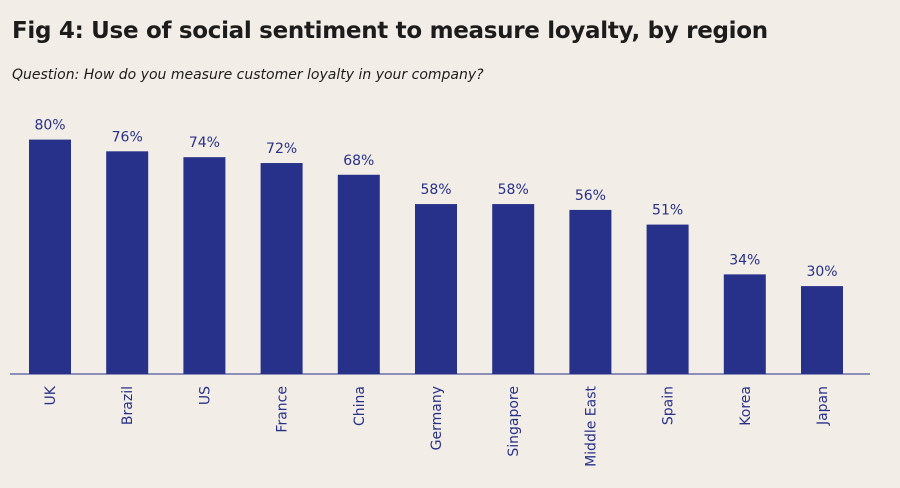 The image size is (900, 488). What do you see at coordinates (823, 406) in the screenshot?
I see `category-tick-label: Japan` at bounding box center [823, 406].